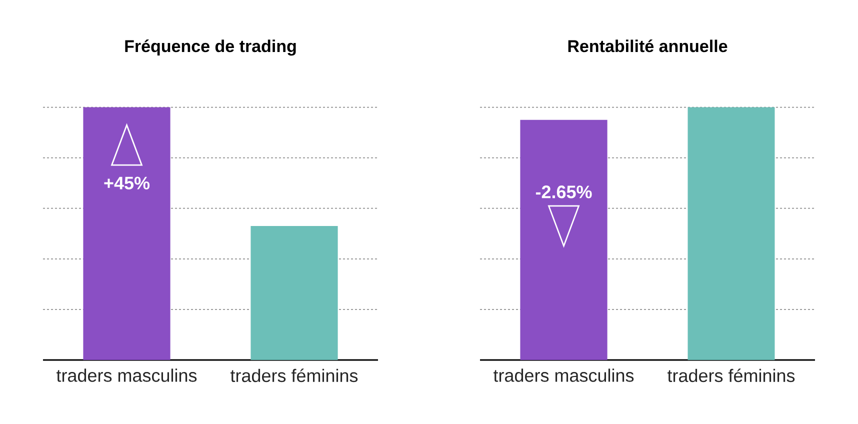 This screenshot has height=424, width=858. Describe the element at coordinates (648, 46) in the screenshot. I see `chart-title: Rentabilité annuelle` at that location.